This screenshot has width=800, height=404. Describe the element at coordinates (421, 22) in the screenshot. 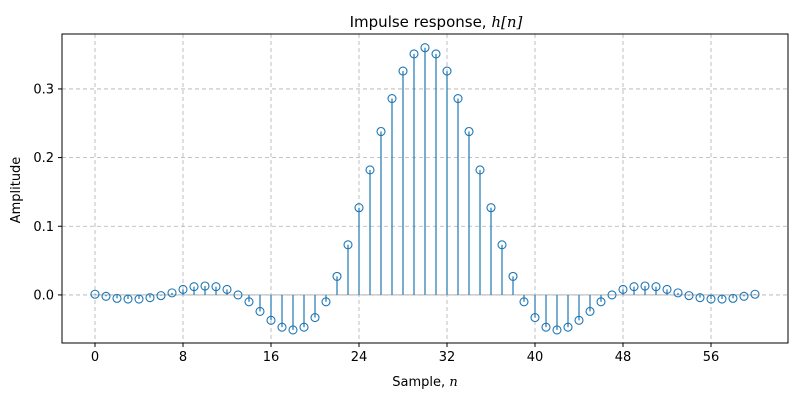

I see `chart-title-text: Impulse response,` at that location.